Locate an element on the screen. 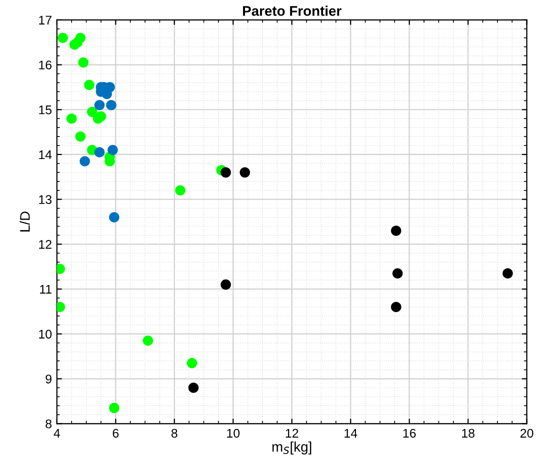 The width and height of the screenshot is (537, 463). x-tick-label: 6 is located at coordinates (115, 433).